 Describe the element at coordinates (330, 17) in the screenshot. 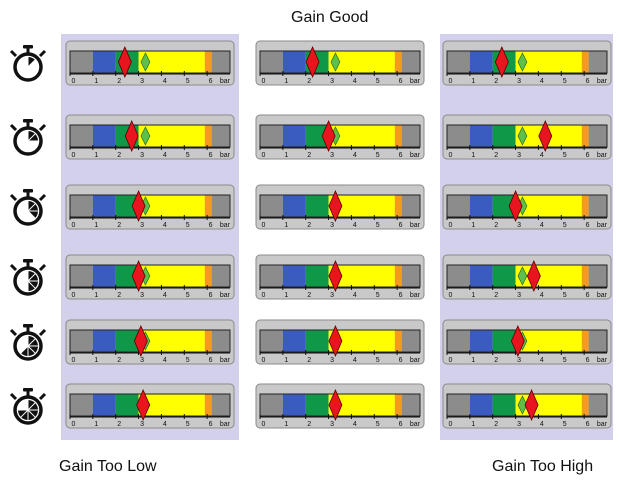

I see `gain-good-label: Gain Good` at that location.